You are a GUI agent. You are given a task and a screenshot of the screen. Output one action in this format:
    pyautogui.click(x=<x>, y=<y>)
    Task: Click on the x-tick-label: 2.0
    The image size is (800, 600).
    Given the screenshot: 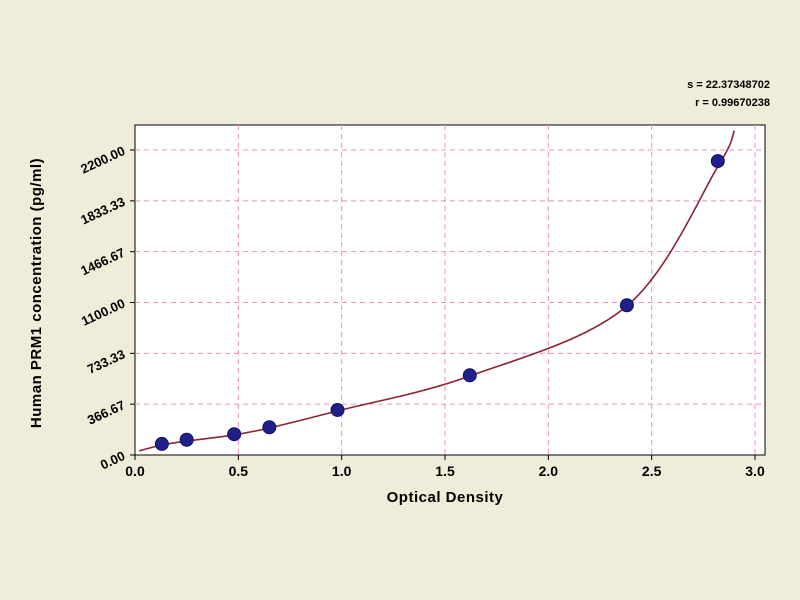 What is the action you would take?
    pyautogui.click(x=549, y=471)
    